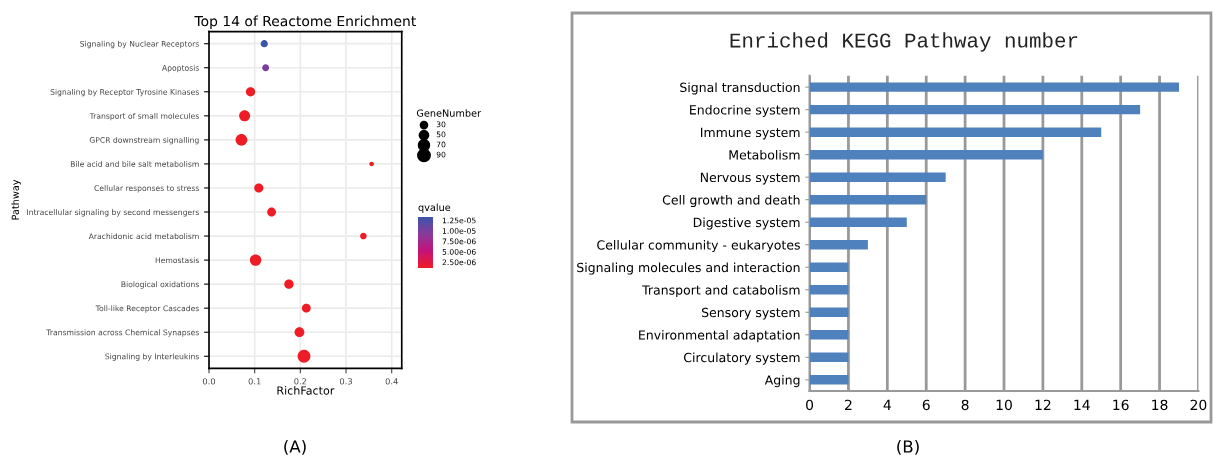 Image resolution: width=1213 pixels, height=459 pixels. Describe the element at coordinates (926, 405) in the screenshot. I see `x-tick-label: 6` at that location.